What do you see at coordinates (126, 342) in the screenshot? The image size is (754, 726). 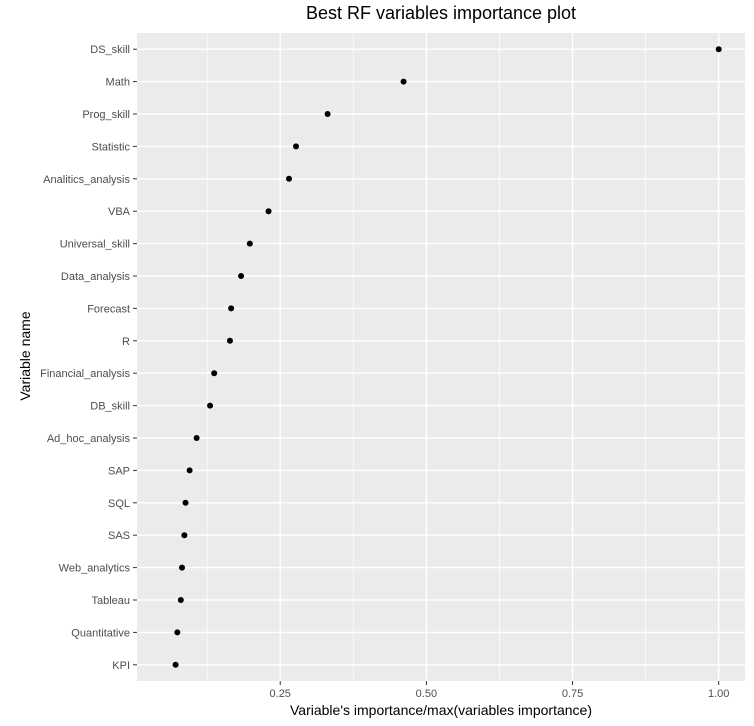 I see `y-tick-label: R` at bounding box center [126, 342].